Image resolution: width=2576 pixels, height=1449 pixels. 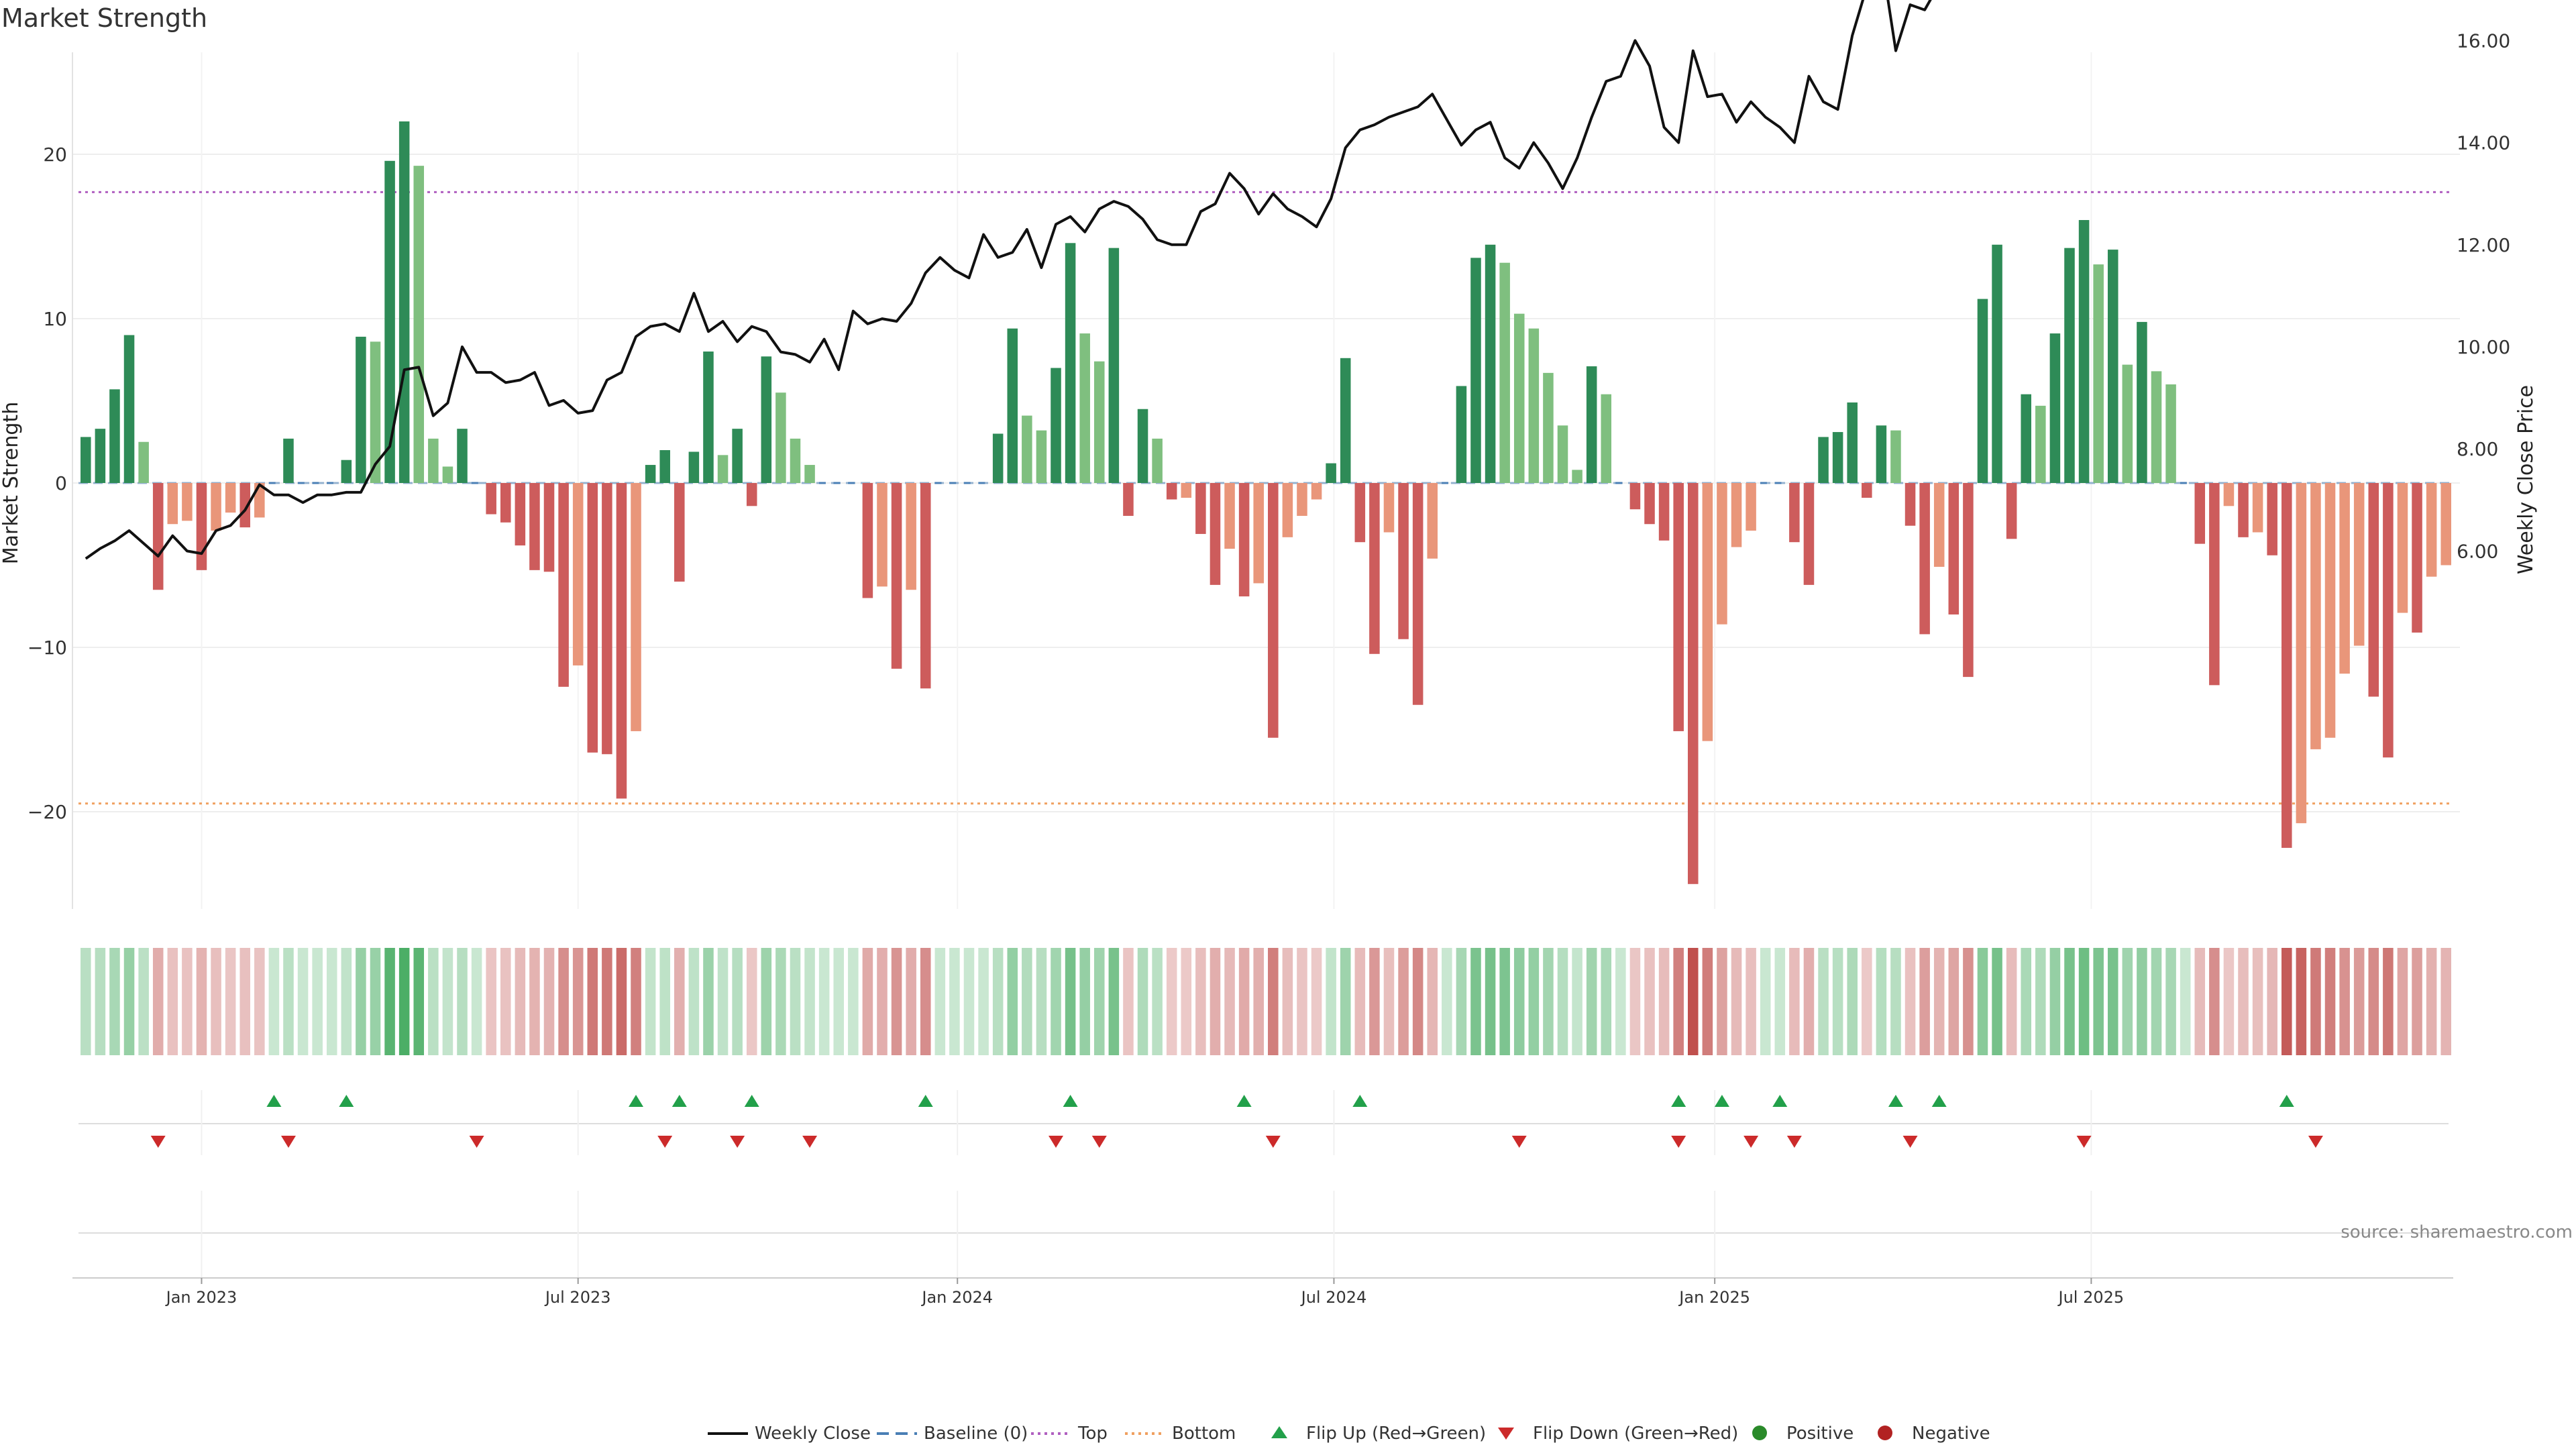 I want to click on legend-label: Bottom, so click(x=1204, y=1434).